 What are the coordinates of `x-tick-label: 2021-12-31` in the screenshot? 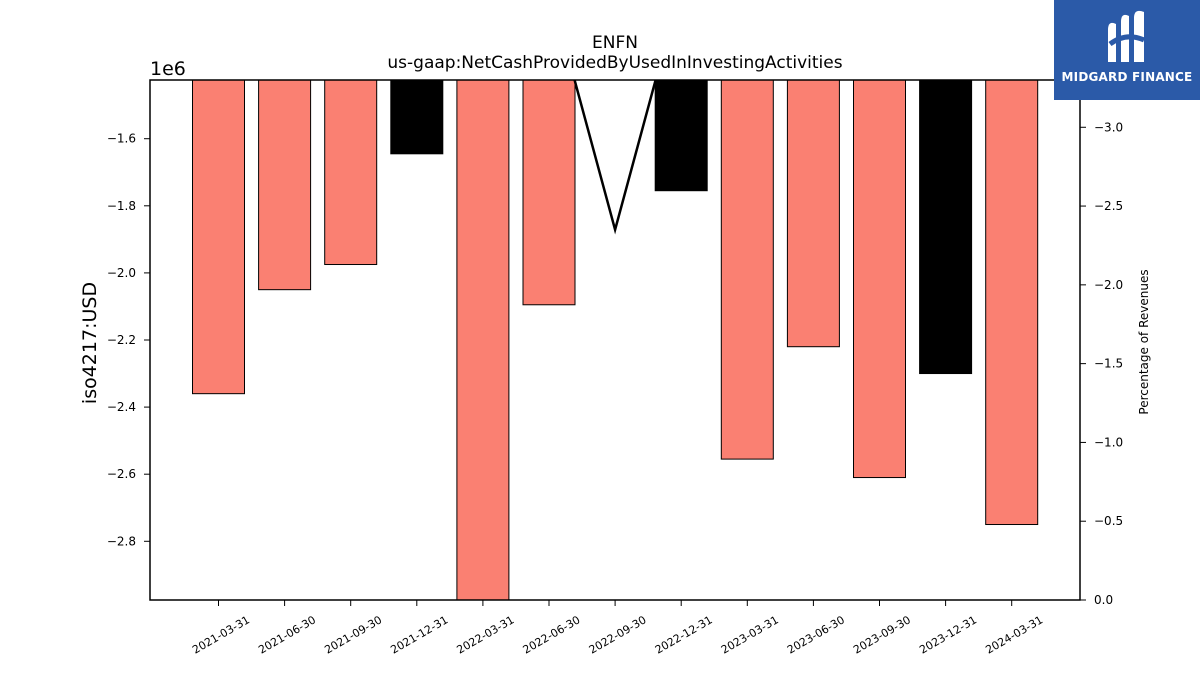 It's located at (419, 634).